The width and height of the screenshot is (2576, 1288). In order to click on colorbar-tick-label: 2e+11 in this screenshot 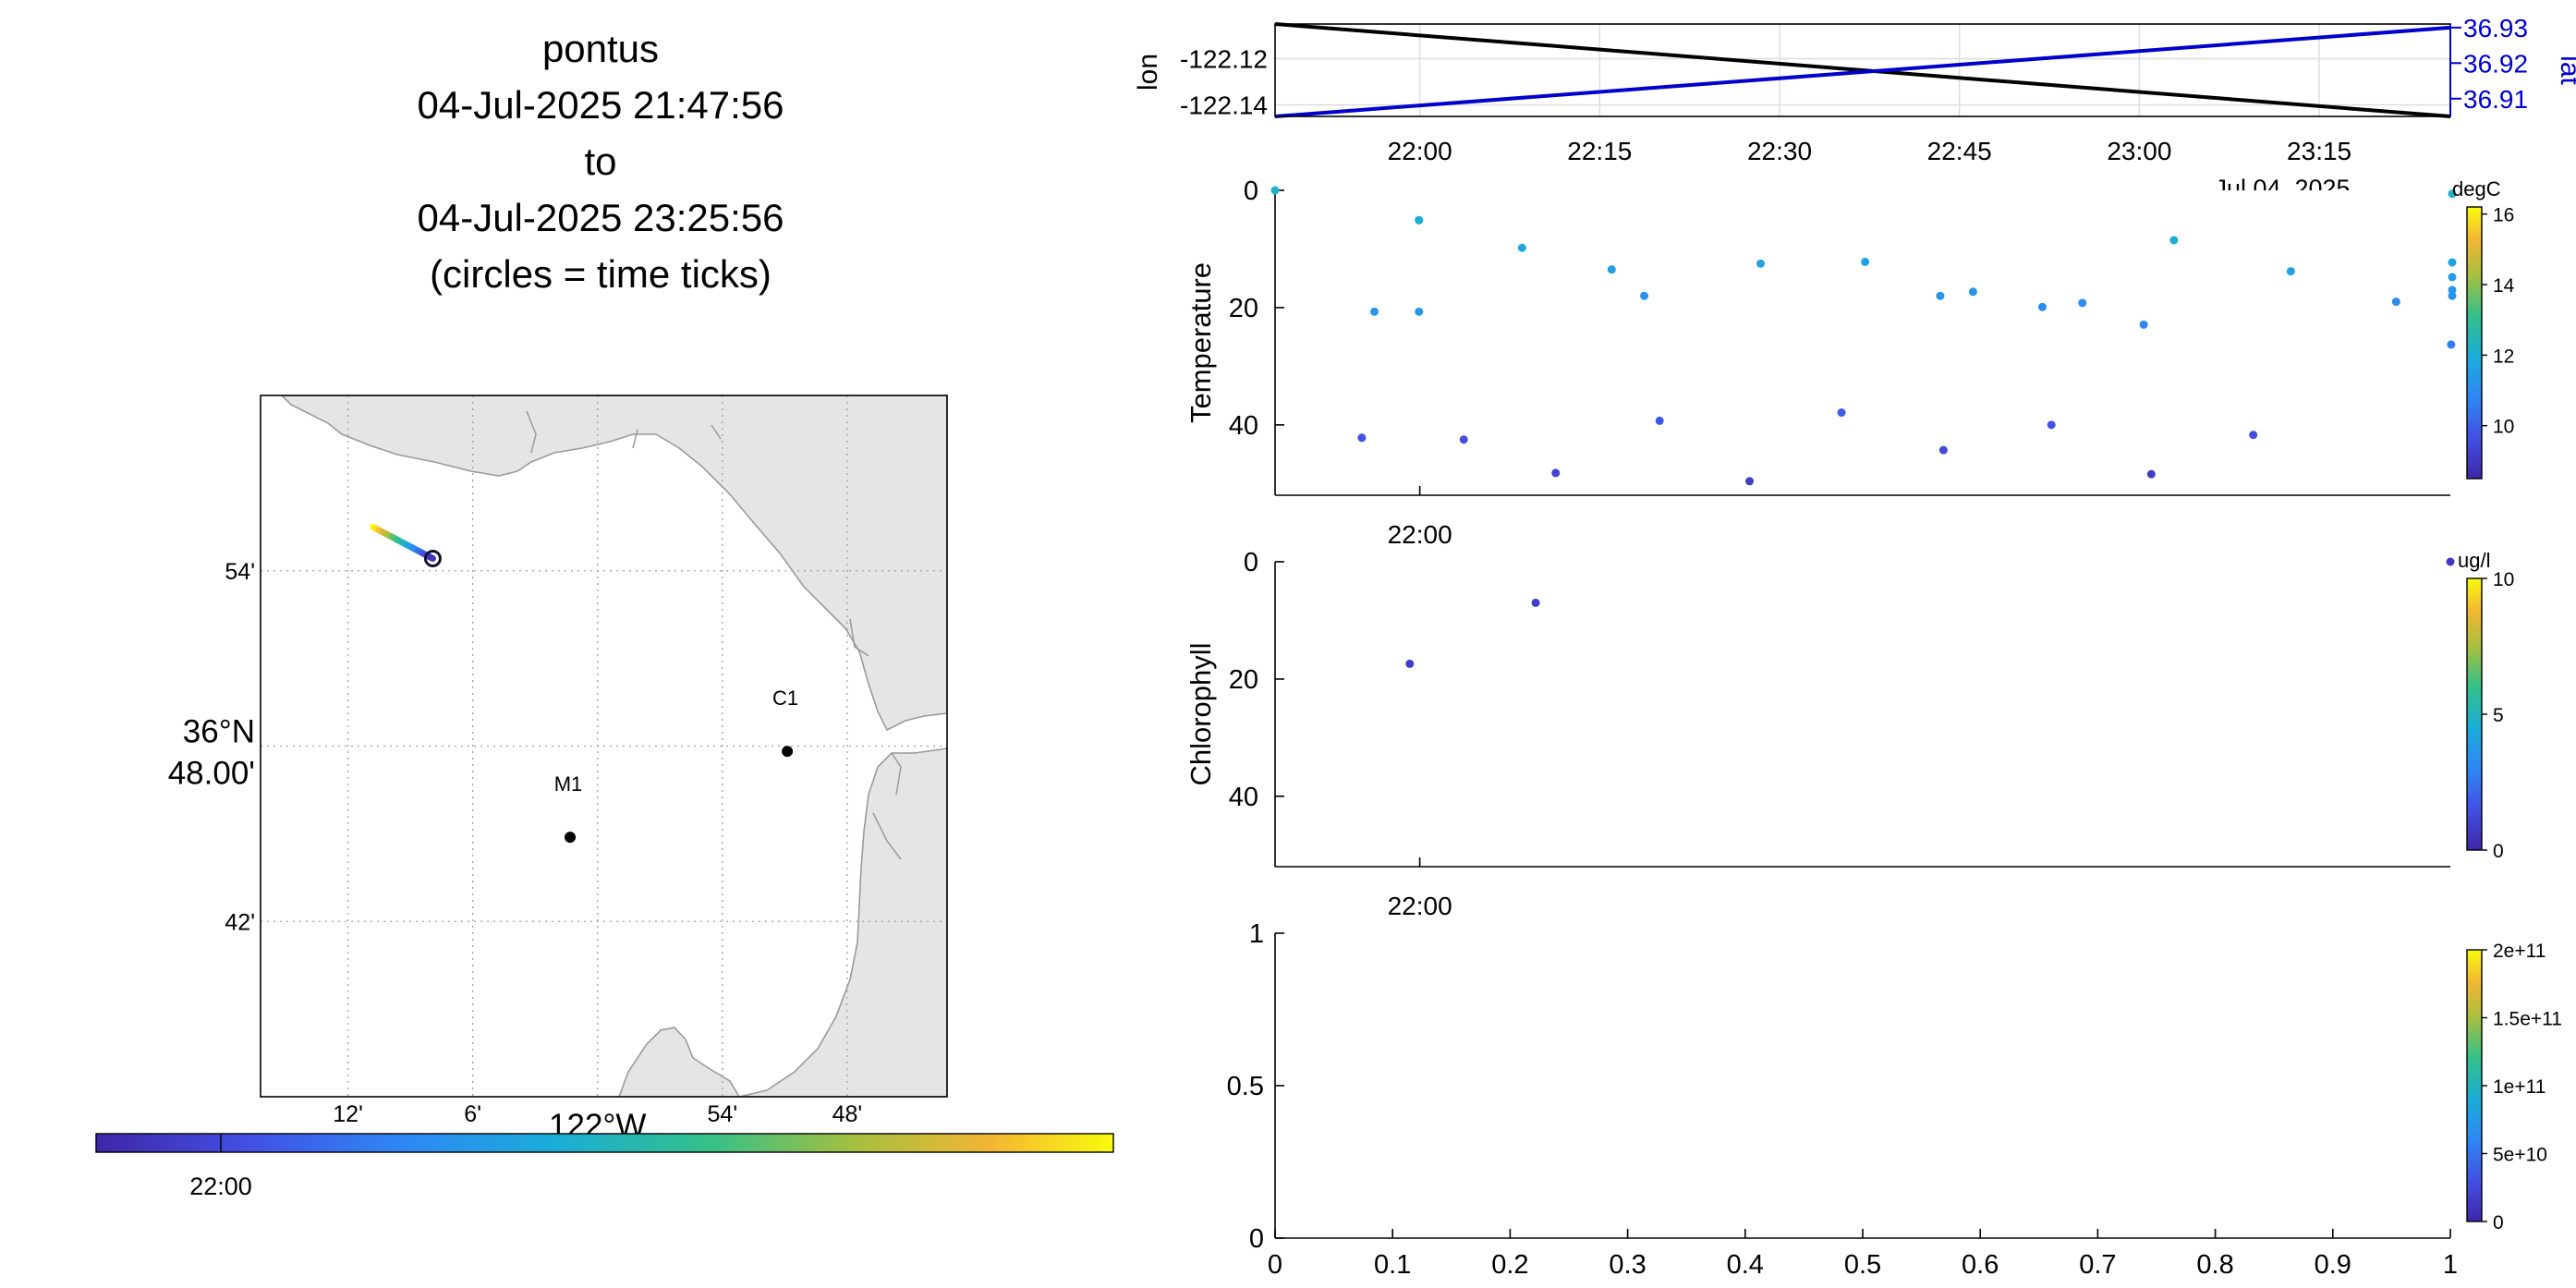, I will do `click(2519, 951)`.